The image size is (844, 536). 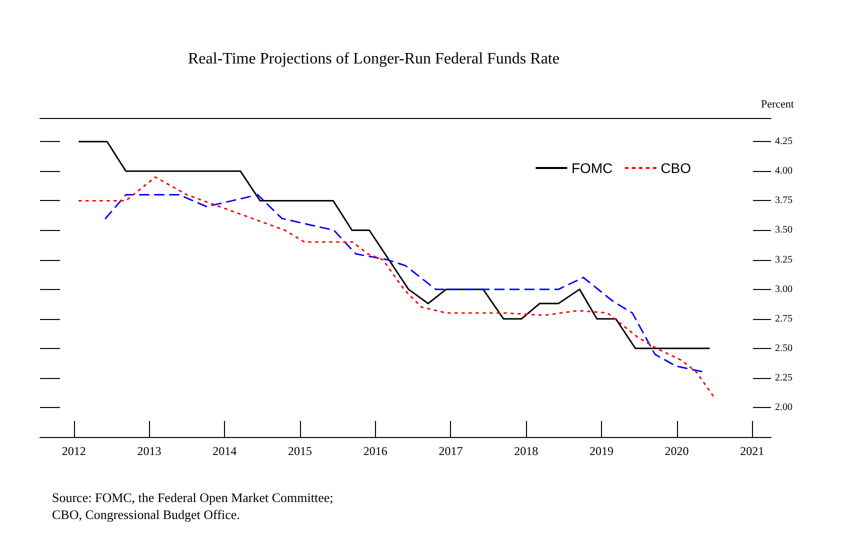 I want to click on y-tick-label: 3.00, so click(x=783, y=289).